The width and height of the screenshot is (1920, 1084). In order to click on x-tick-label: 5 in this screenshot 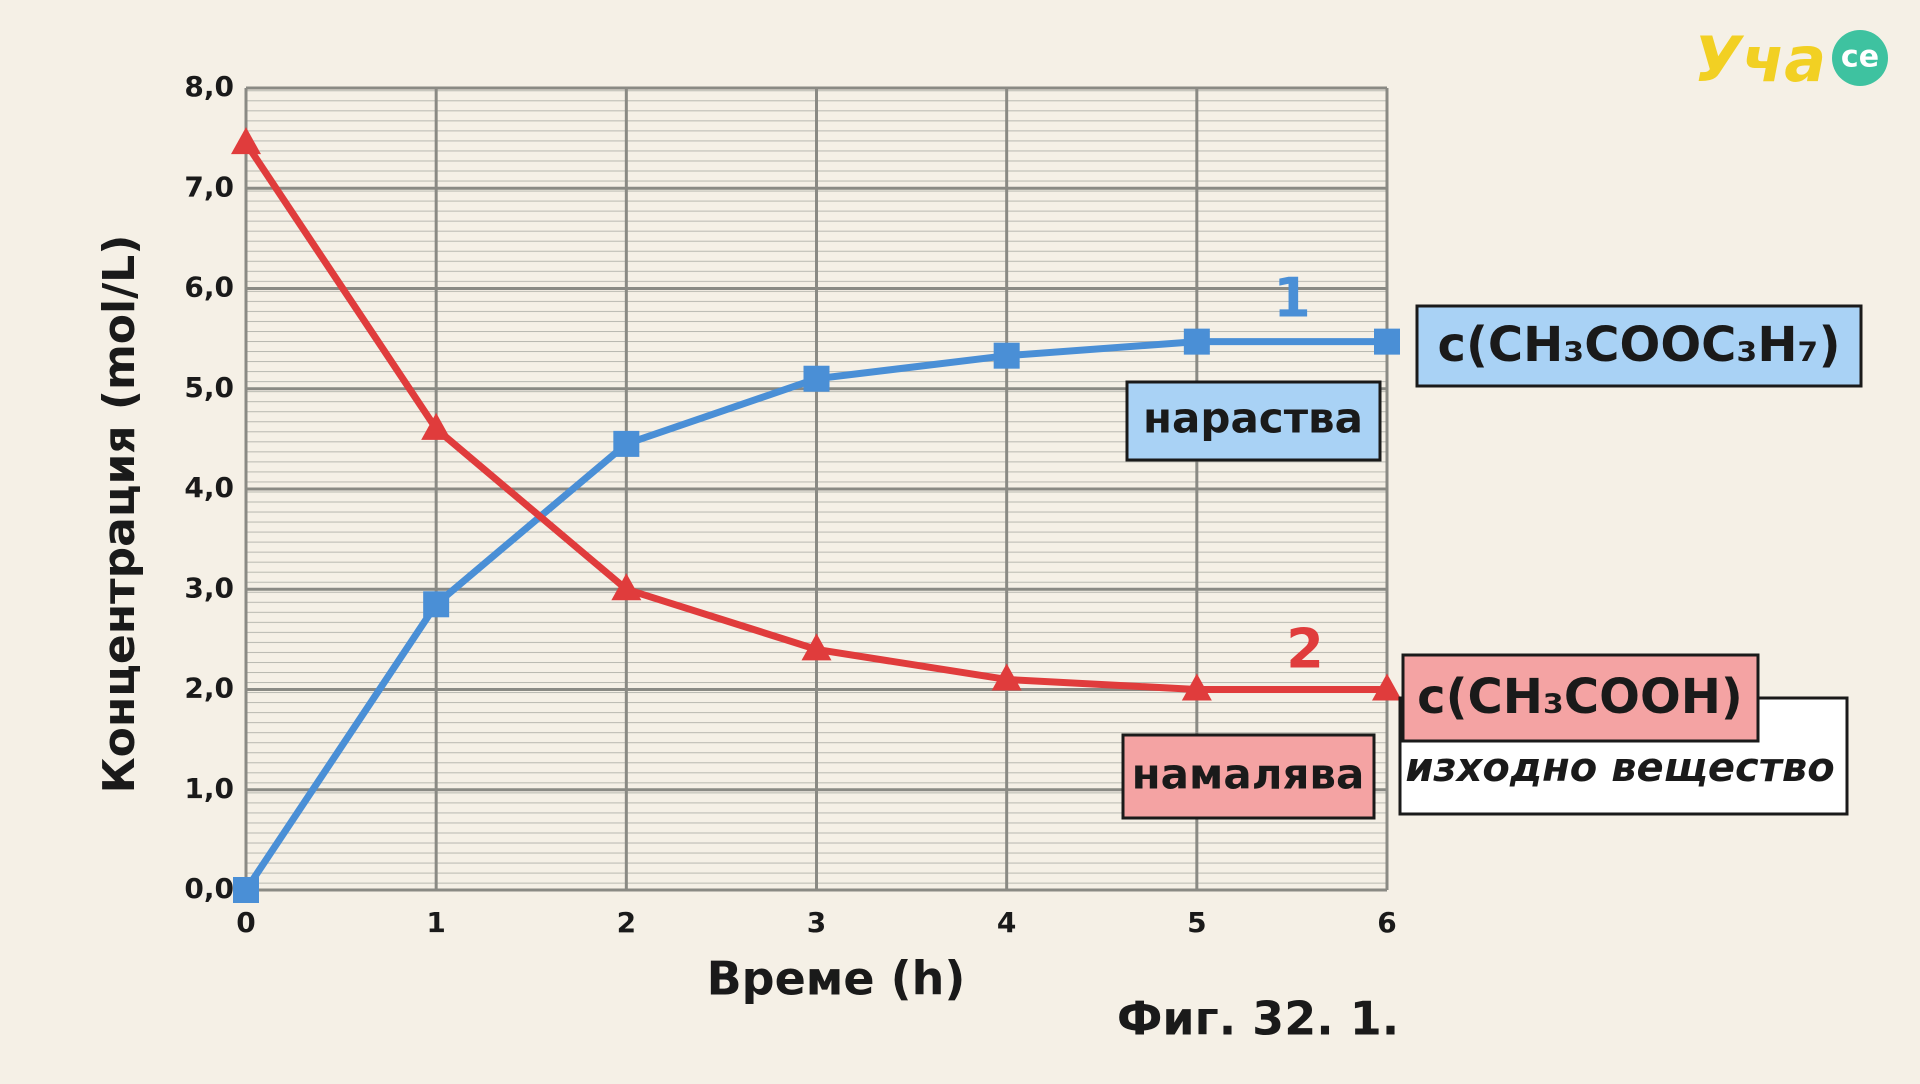, I will do `click(1196, 922)`.